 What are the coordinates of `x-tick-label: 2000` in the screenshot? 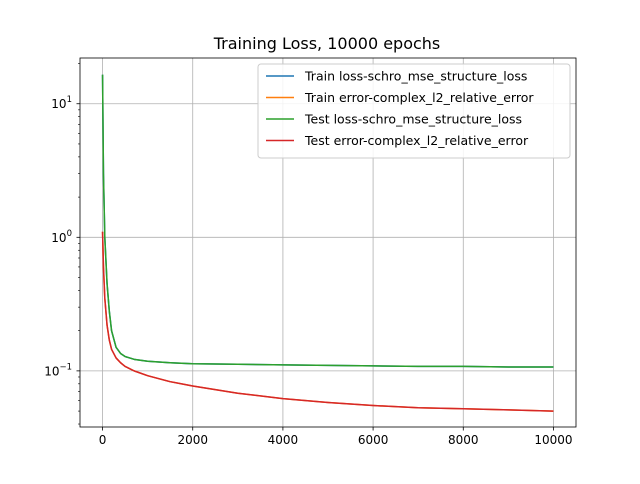 It's located at (192, 440).